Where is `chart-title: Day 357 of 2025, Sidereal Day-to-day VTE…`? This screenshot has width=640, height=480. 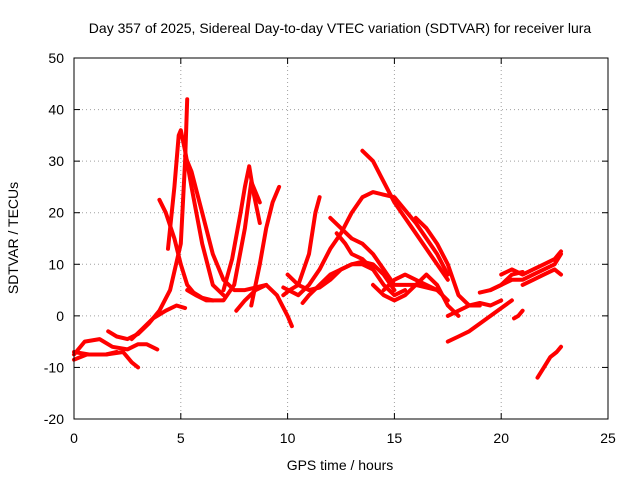
chart-title: Day 357 of 2025, Sidereal Day-to-day VTE… is located at coordinates (340, 28).